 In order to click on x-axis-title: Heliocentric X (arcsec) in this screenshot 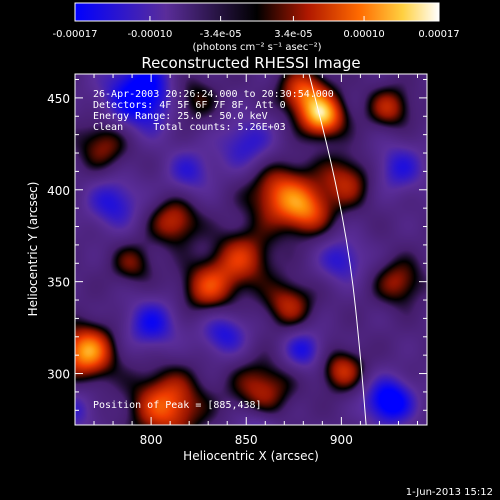, I will do `click(251, 456)`.